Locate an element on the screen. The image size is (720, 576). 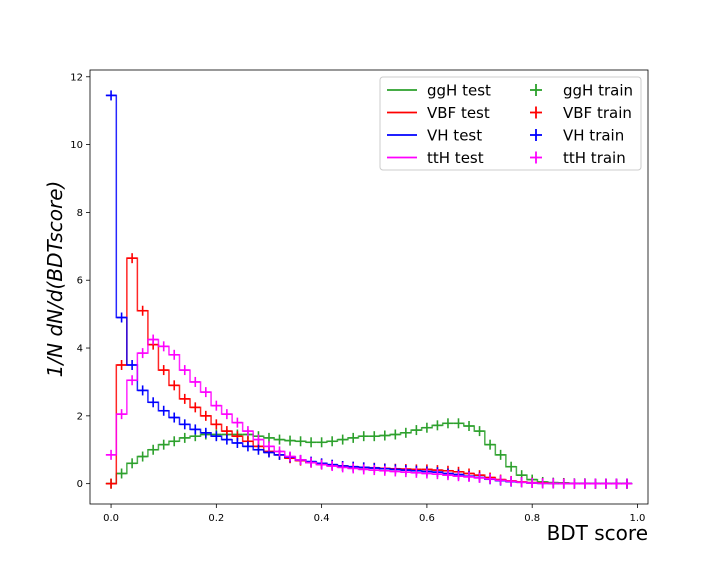
y-tick-label: 10 is located at coordinates (76, 145).